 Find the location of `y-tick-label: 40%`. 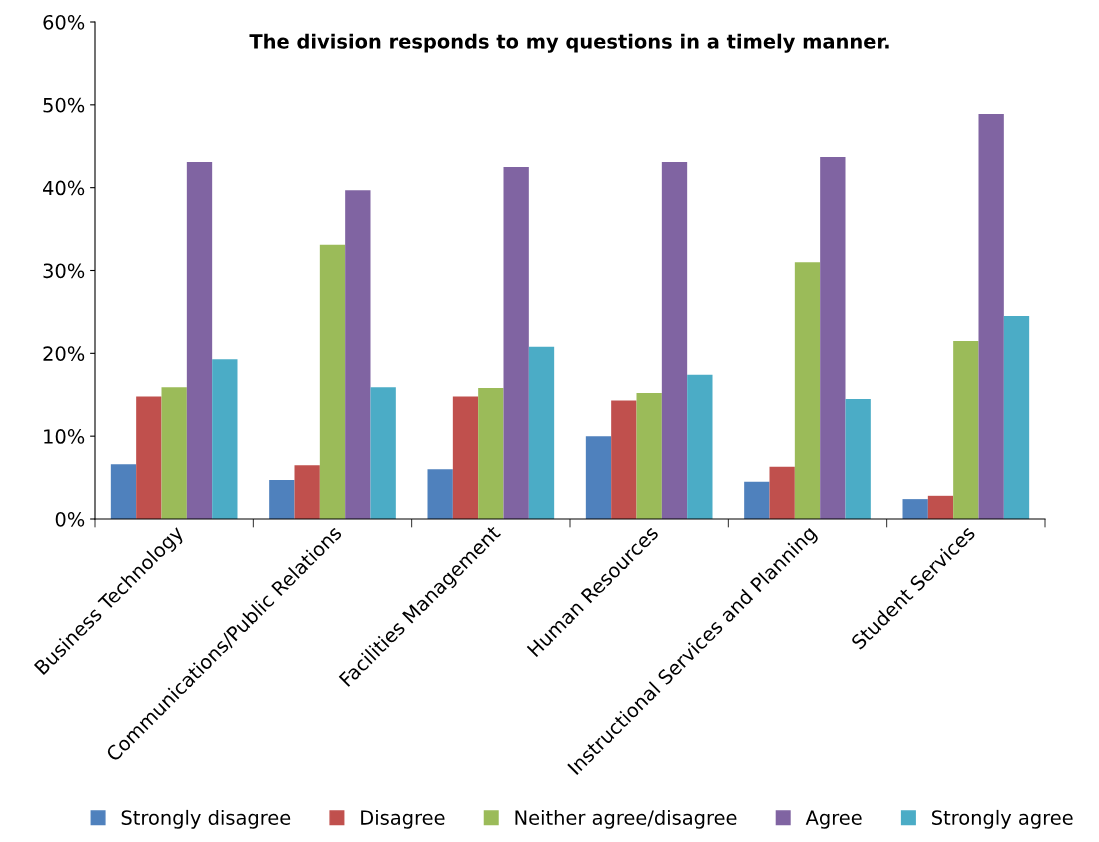

y-tick-label: 40% is located at coordinates (64, 188).